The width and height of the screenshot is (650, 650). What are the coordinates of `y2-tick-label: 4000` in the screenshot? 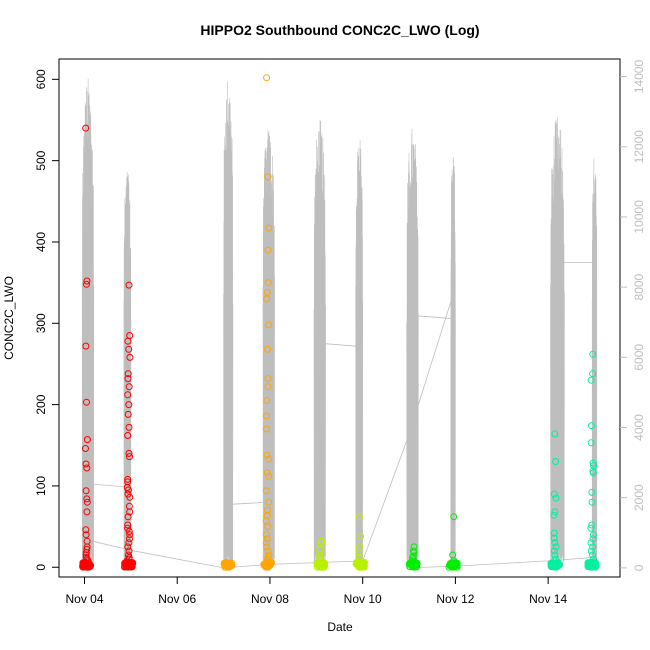 It's located at (639, 427).